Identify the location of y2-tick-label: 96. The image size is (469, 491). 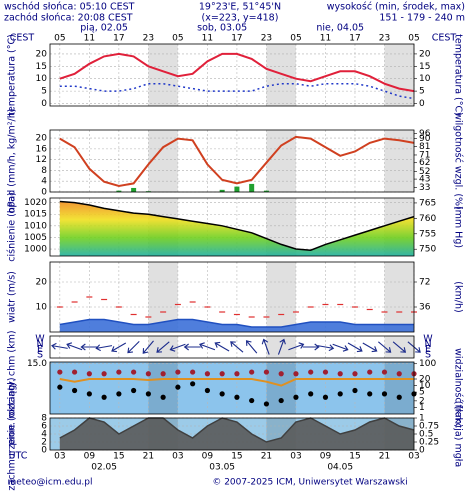
(425, 134).